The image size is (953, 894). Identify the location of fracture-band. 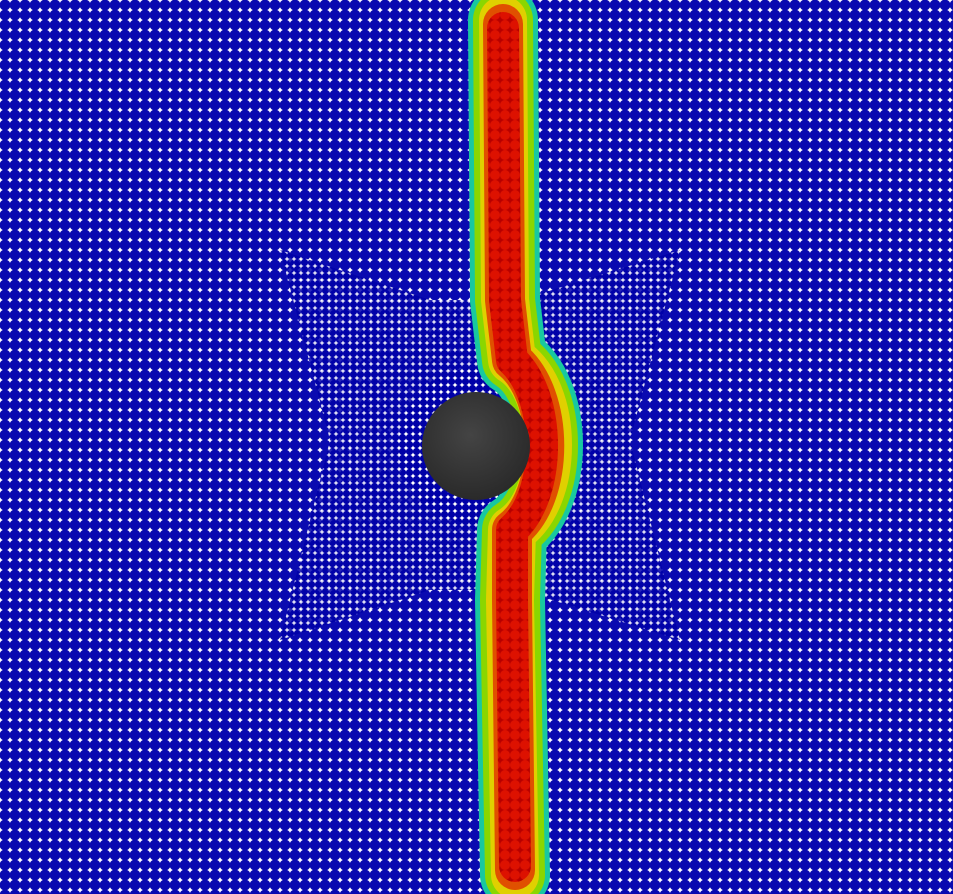
(525, 447).